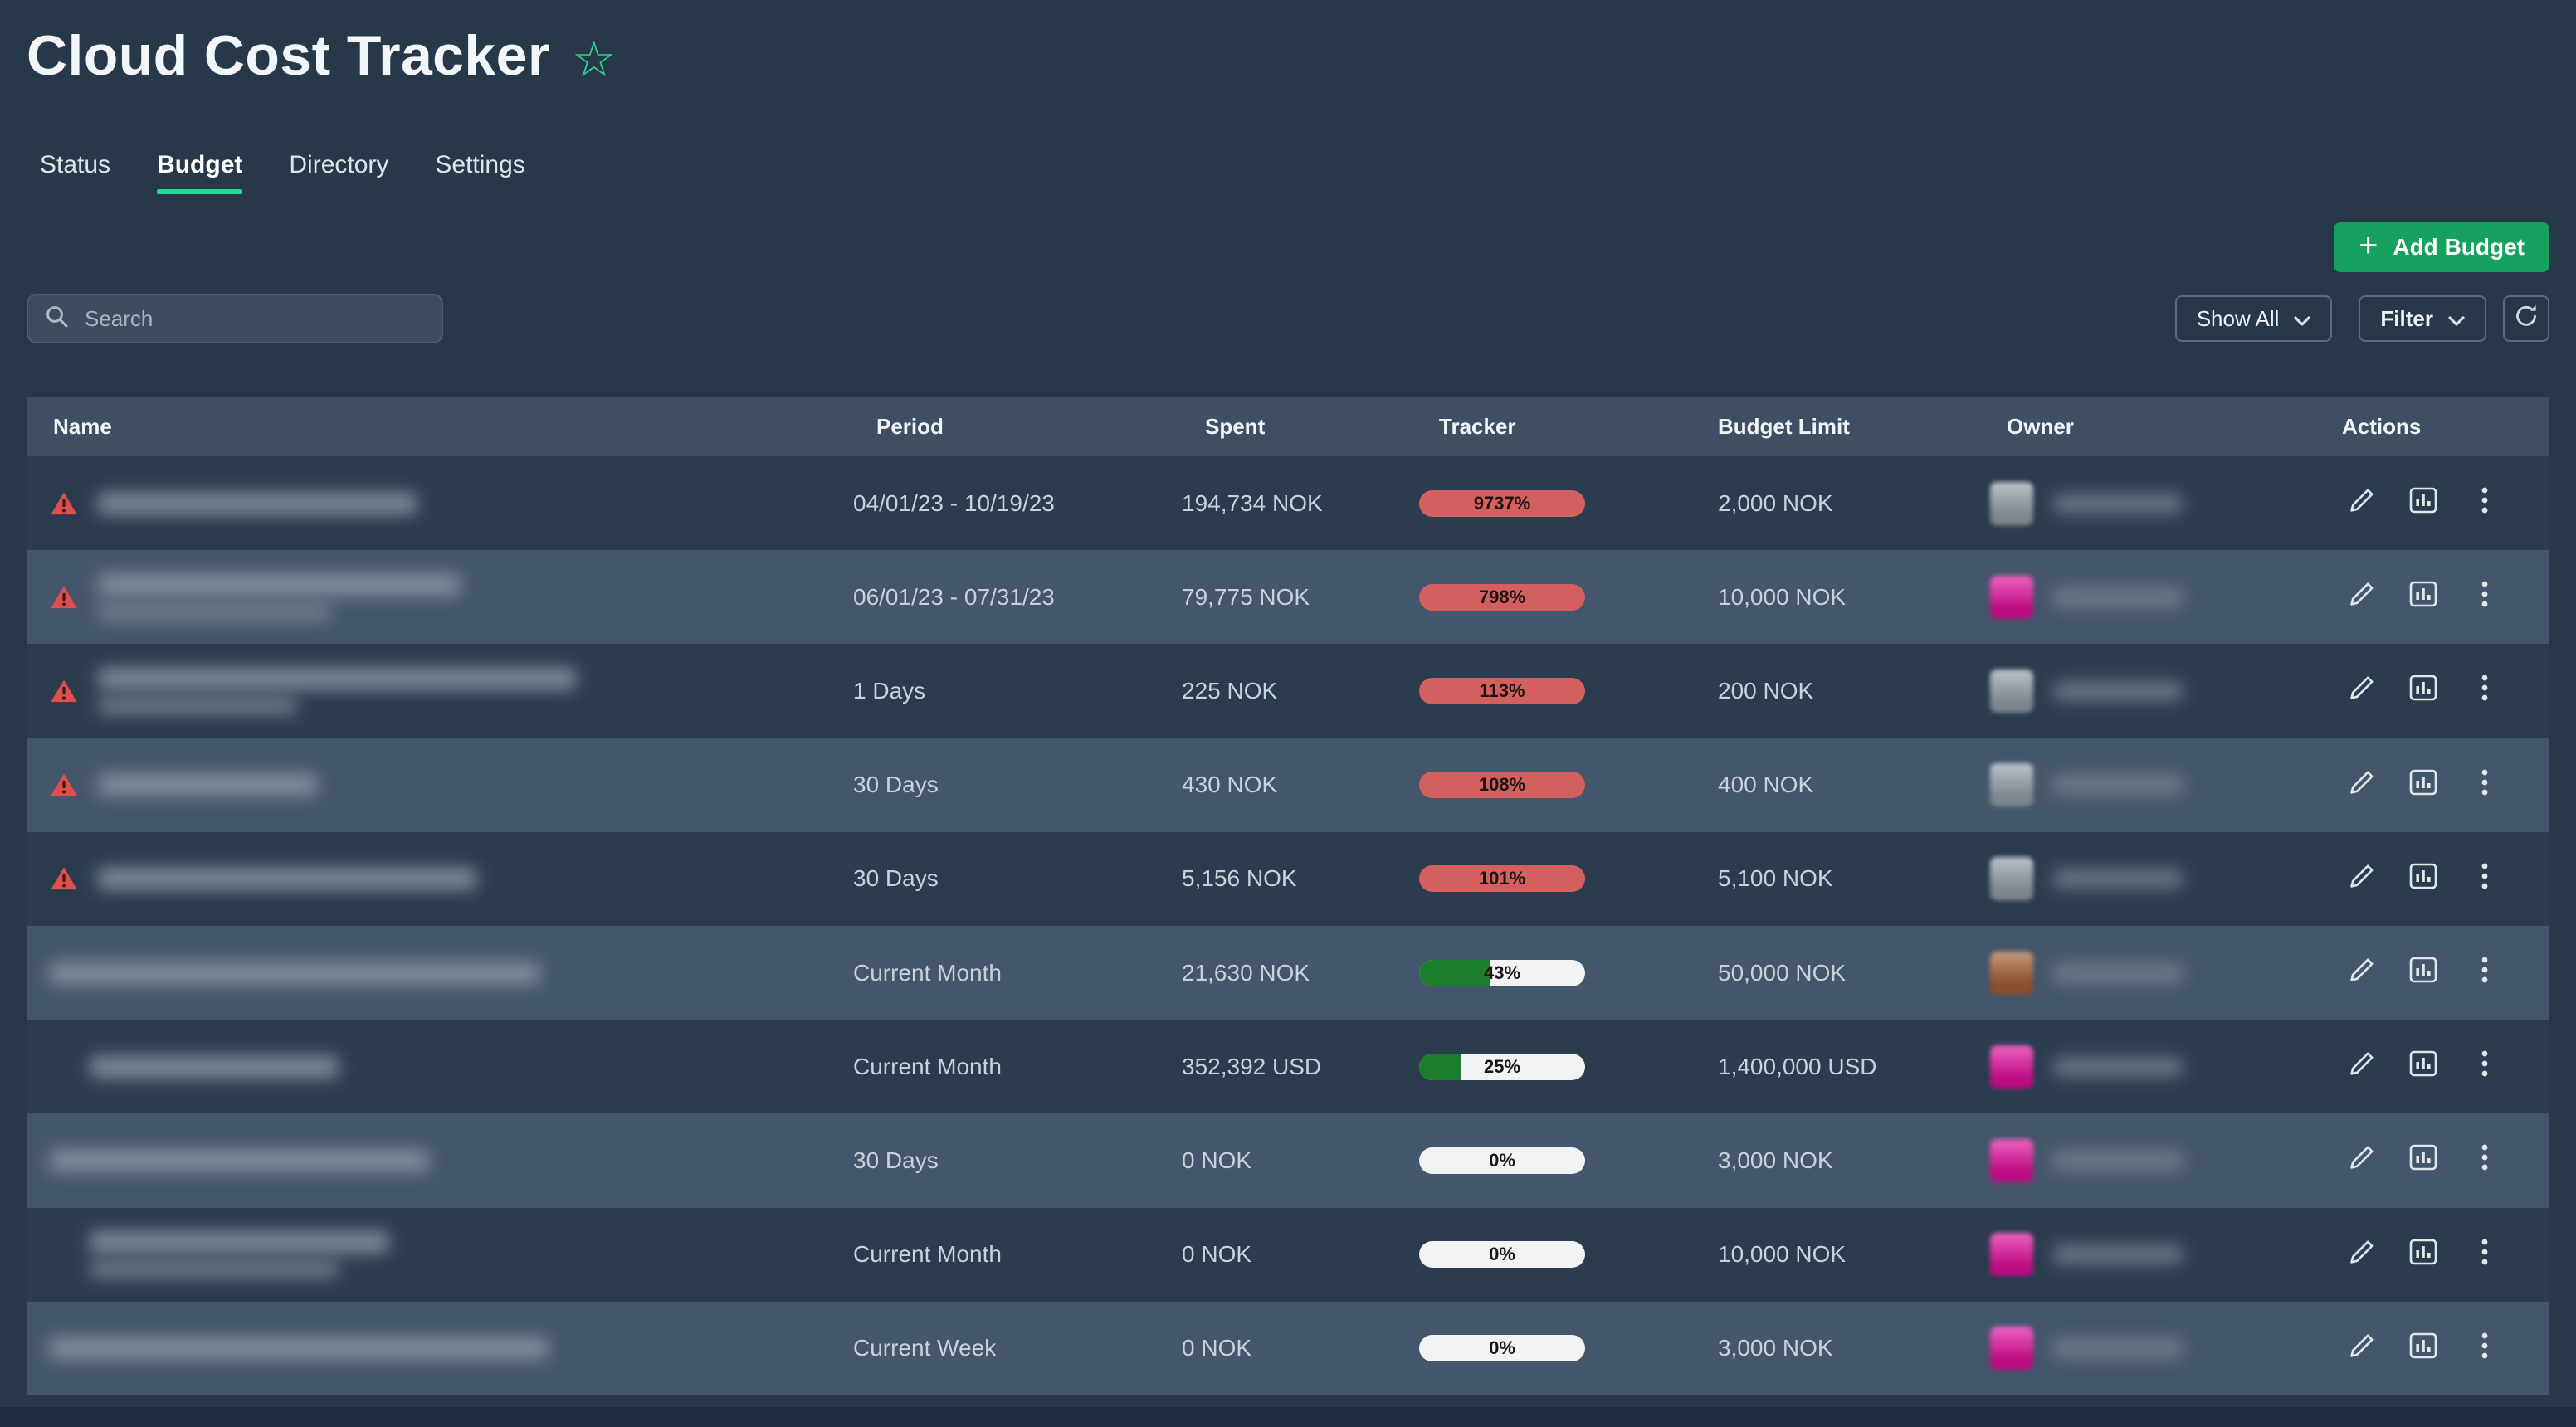 The width and height of the screenshot is (2576, 1427). I want to click on tracker-cell: 108%, so click(1540, 785).